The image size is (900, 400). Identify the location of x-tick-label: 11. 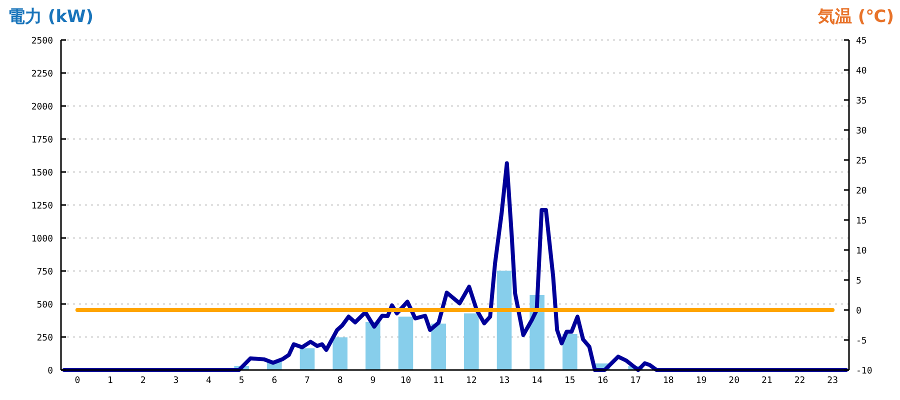
(438, 381).